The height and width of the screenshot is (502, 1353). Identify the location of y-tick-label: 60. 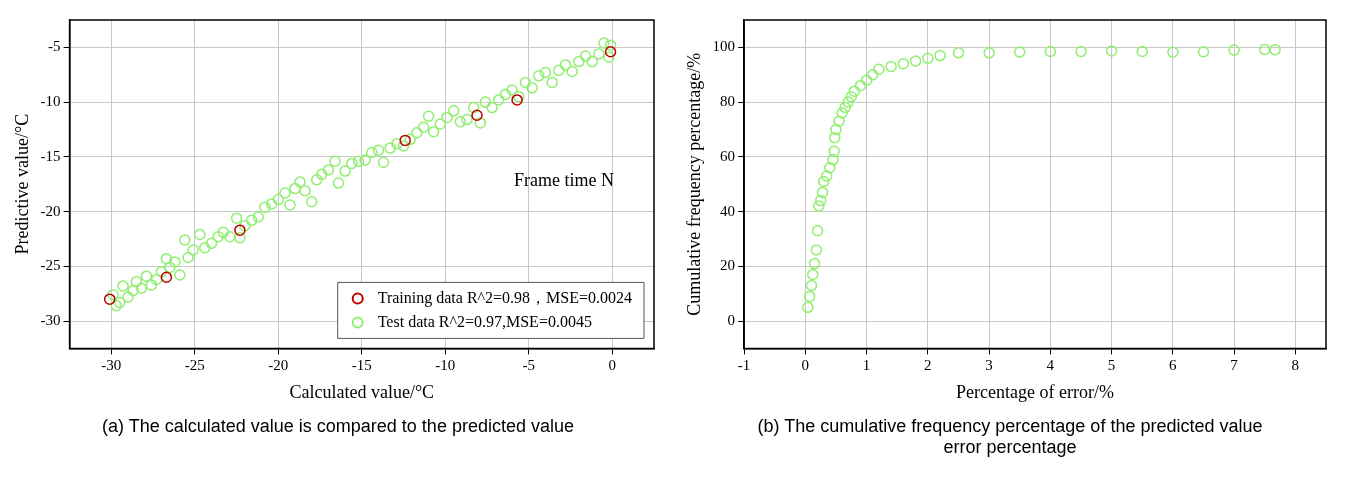
(728, 155).